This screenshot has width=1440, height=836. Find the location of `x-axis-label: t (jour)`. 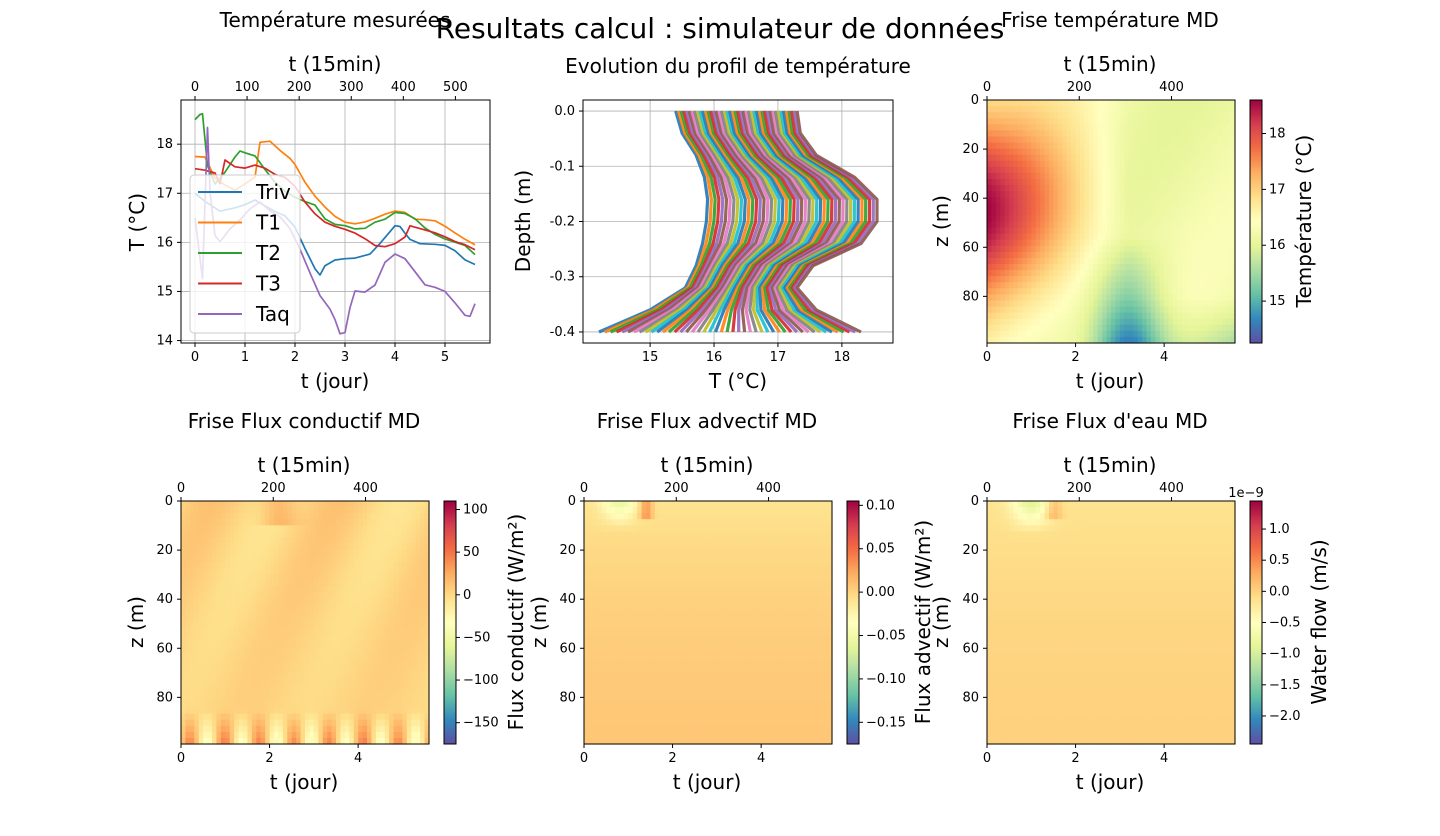

x-axis-label: t (jour) is located at coordinates (335, 381).